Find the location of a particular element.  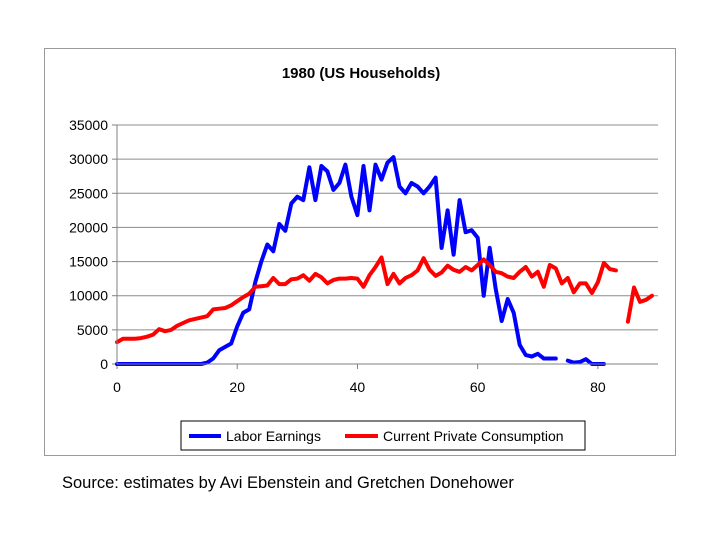

y-tick-label-25000: 25000 is located at coordinates (88, 193).